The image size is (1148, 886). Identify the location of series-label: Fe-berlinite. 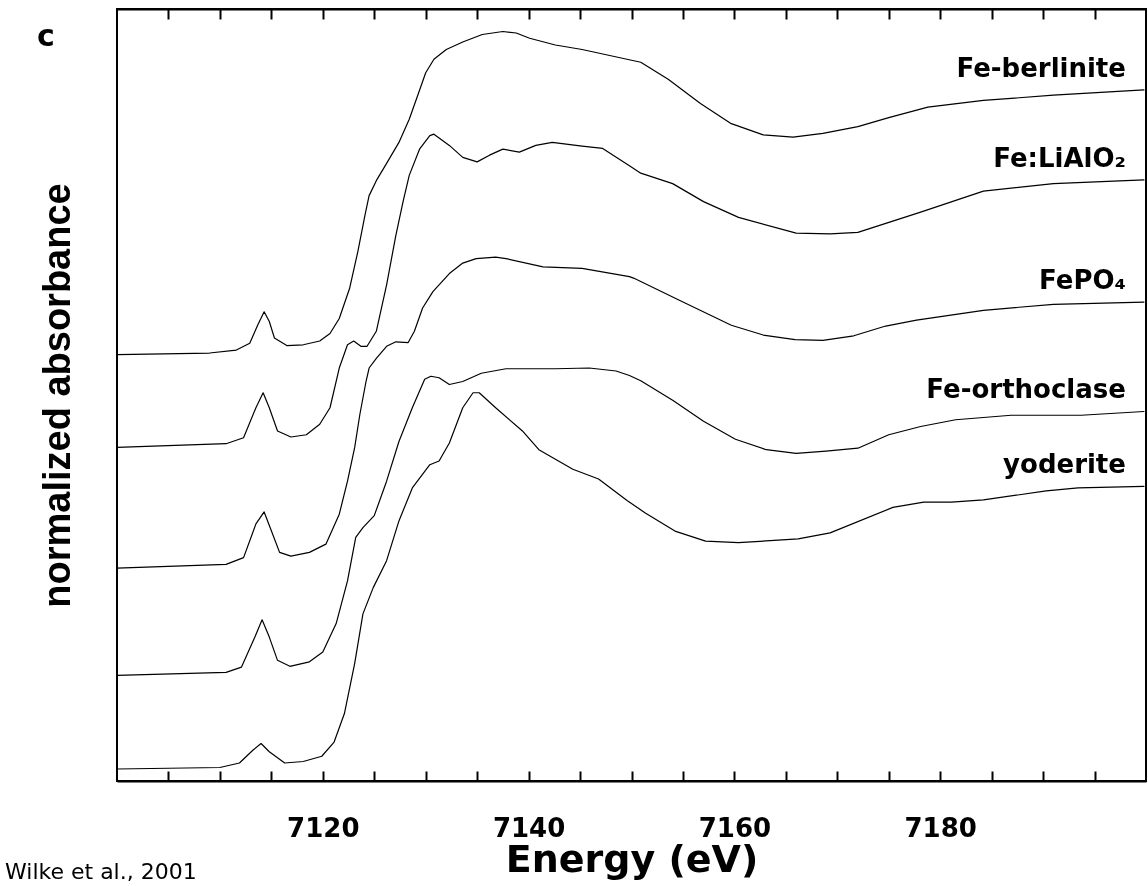
(1041, 67).